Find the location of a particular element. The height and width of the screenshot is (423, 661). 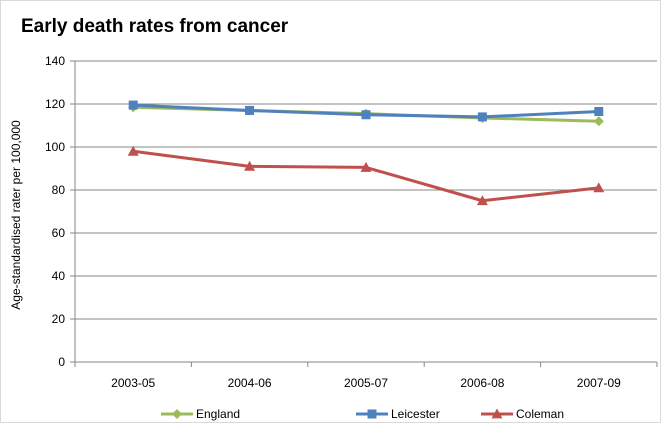

legend-marker-leicester is located at coordinates (372, 414).